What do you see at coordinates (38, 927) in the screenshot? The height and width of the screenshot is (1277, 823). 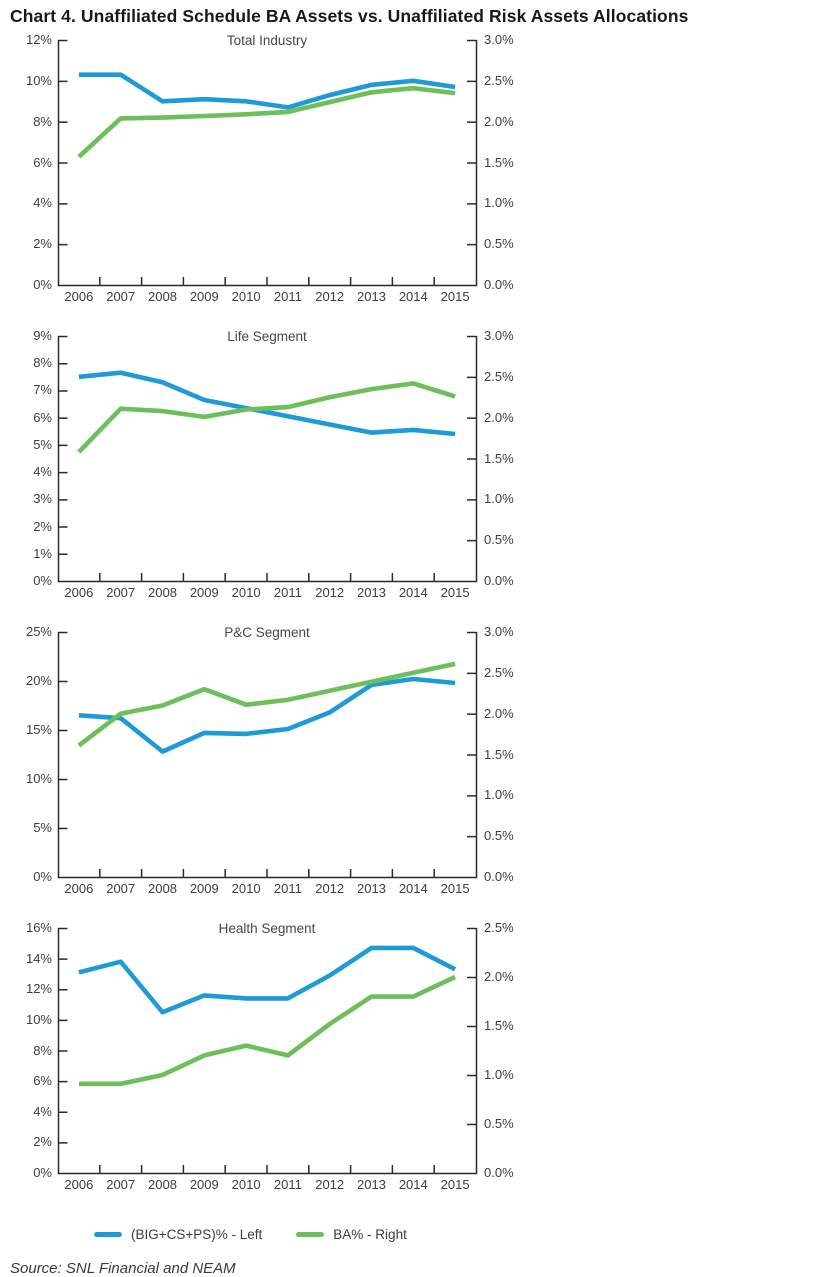 I see `left-axis-tick-label: 16%` at bounding box center [38, 927].